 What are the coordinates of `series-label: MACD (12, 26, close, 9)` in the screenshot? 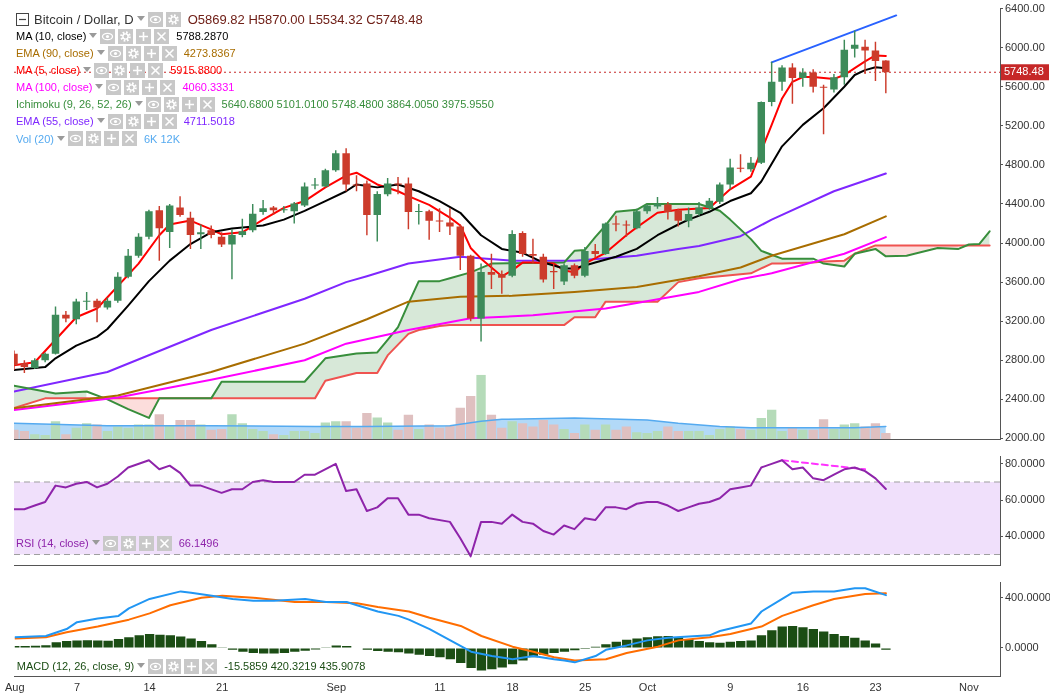 It's located at (75, 666).